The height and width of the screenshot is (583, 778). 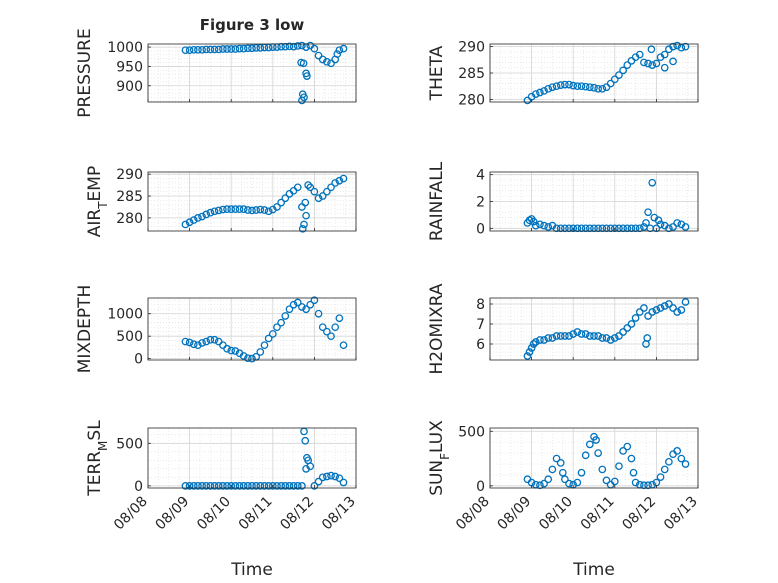 What do you see at coordinates (125, 315) in the screenshot?
I see `y-tick-label: 1000` at bounding box center [125, 315].